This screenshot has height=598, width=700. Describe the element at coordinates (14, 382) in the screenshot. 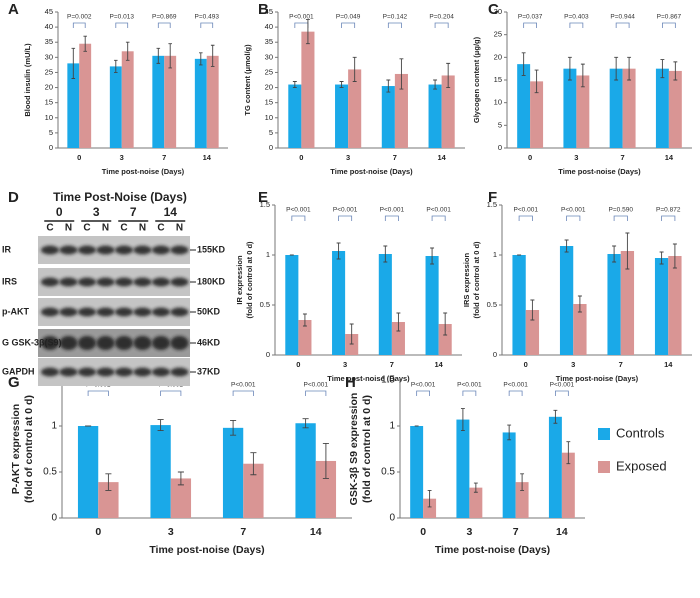

I see `panel-letter: G` at that location.